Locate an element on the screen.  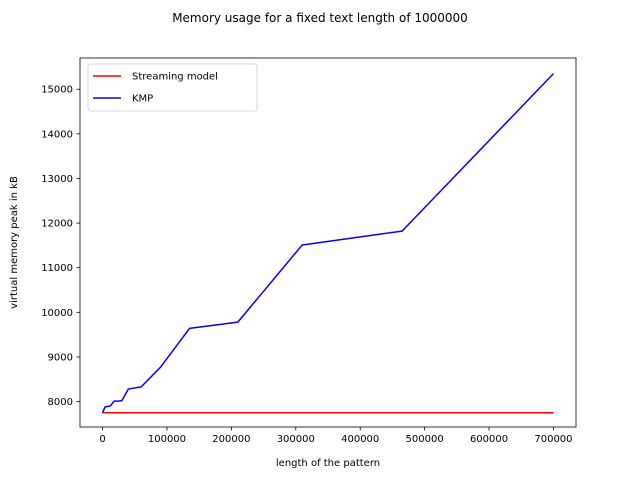
legend-box is located at coordinates (172, 87).